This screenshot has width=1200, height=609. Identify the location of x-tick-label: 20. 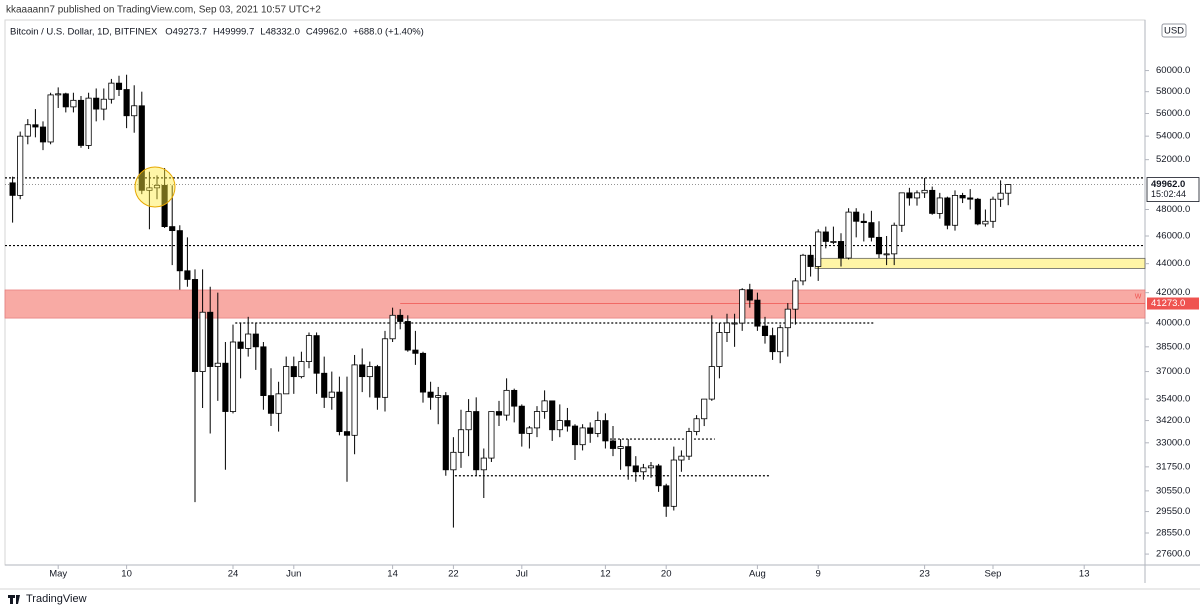
(666, 574).